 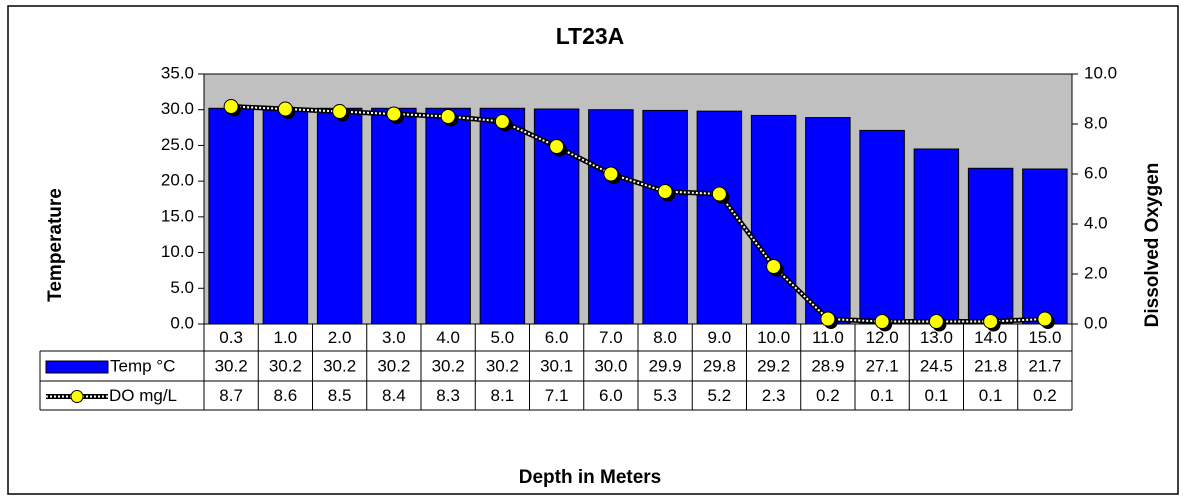 What do you see at coordinates (590, 477) in the screenshot?
I see `x-axis-label: Depth in Meters` at bounding box center [590, 477].